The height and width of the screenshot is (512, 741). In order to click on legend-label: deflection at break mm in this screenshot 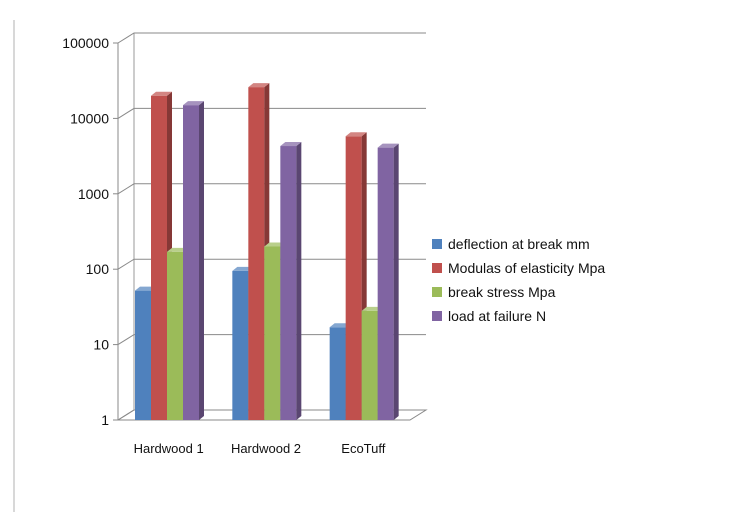, I will do `click(519, 244)`.